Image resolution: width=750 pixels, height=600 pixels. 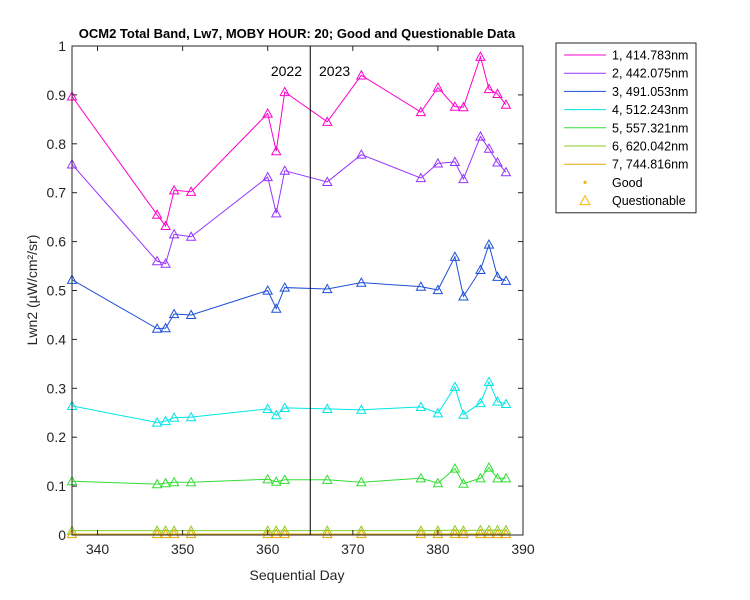 I want to click on legend-marker-triangle, so click(x=585, y=200).